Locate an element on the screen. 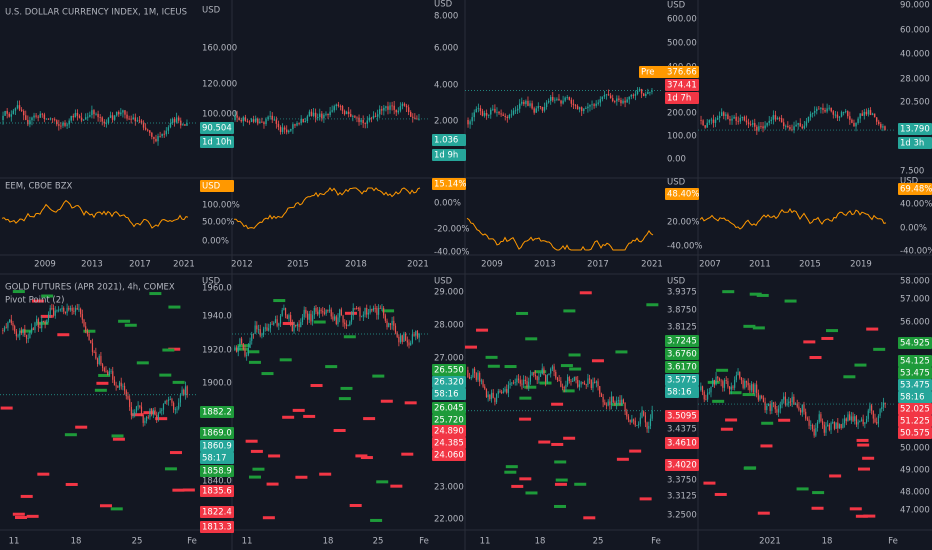 Image resolution: width=932 pixels, height=550 pixels. time-label: 2007 is located at coordinates (710, 265).